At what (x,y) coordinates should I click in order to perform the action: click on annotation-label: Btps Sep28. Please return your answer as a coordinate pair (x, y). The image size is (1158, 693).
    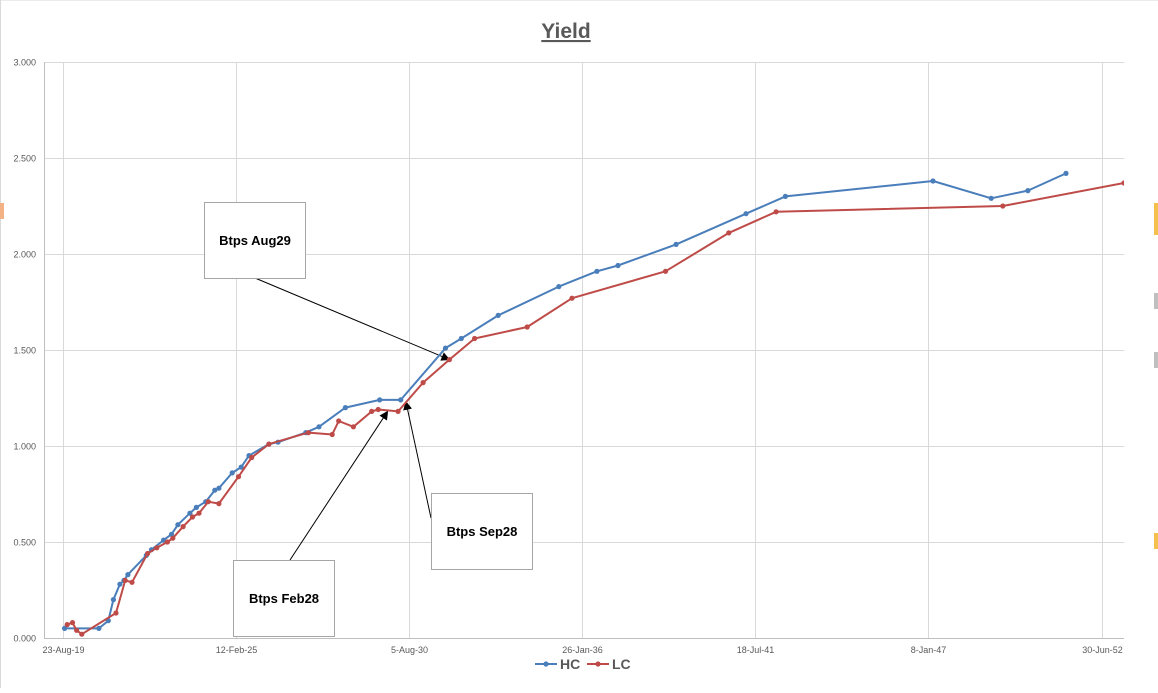
    Looking at the image, I should click on (482, 531).